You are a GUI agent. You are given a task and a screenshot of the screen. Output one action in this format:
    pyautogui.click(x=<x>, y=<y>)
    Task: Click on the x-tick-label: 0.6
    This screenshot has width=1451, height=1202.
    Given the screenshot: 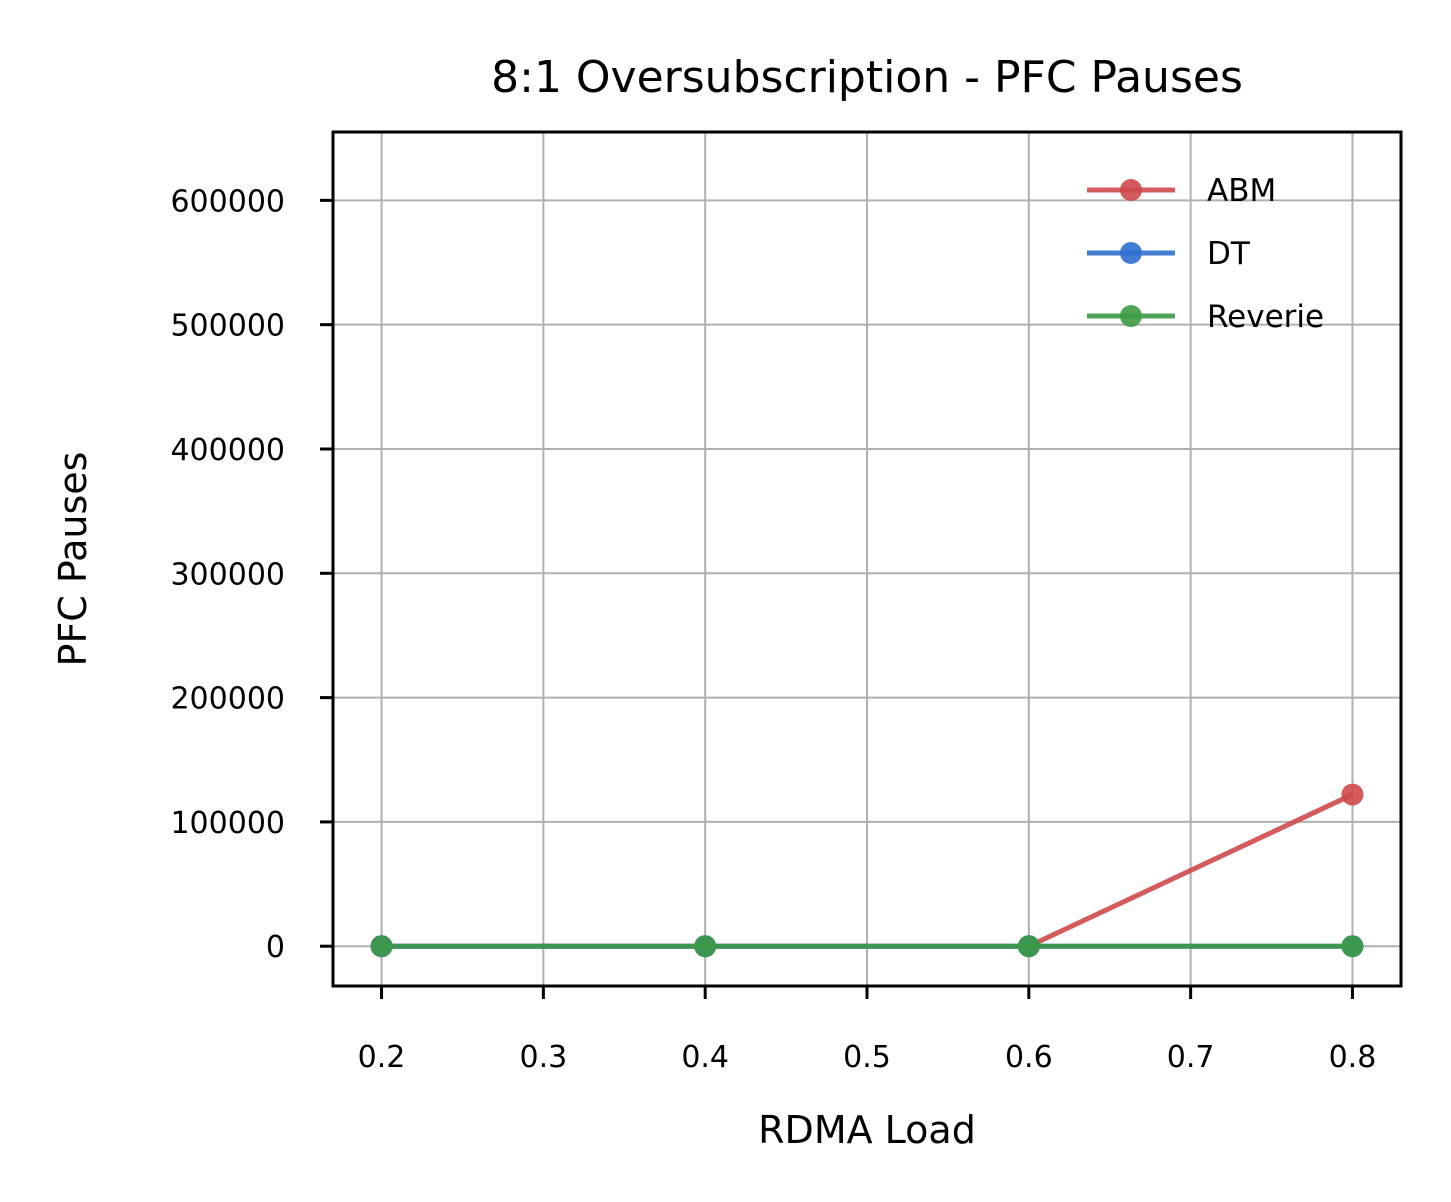 What is the action you would take?
    pyautogui.click(x=1029, y=1057)
    